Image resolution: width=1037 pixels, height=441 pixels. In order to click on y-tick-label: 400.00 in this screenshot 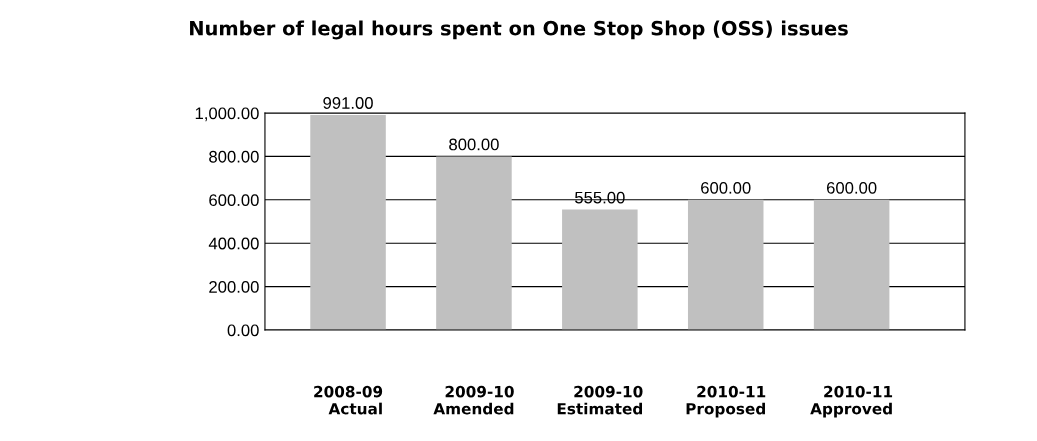, I will do `click(233, 243)`.